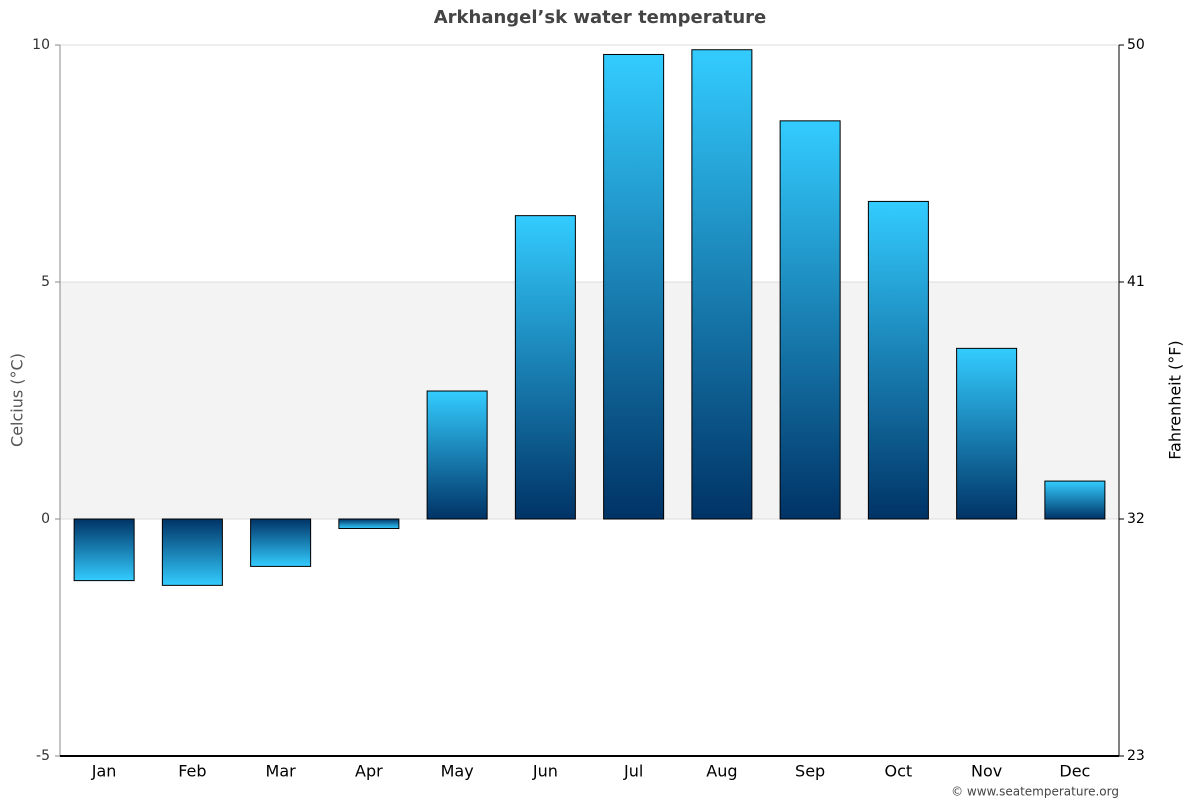  What do you see at coordinates (1136, 756) in the screenshot?
I see `y2-tick-label: 23` at bounding box center [1136, 756].